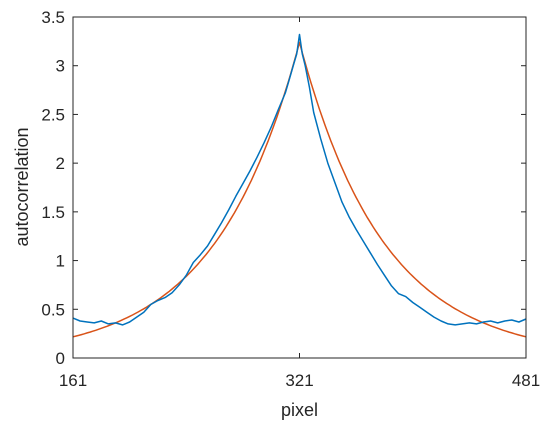  What do you see at coordinates (526, 380) in the screenshot?
I see `x-tick-label: 481` at bounding box center [526, 380].